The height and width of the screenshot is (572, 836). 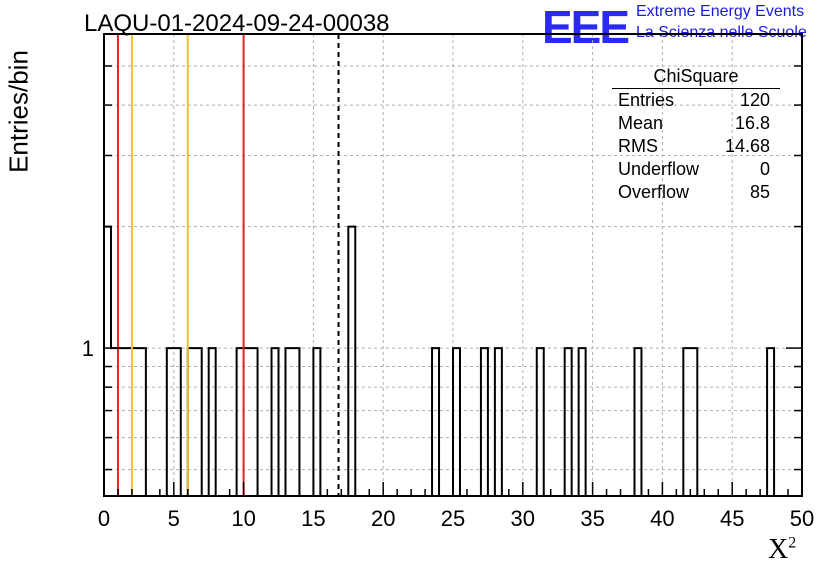 I want to click on stats-row-underflow: Underflow 0, so click(x=694, y=169).